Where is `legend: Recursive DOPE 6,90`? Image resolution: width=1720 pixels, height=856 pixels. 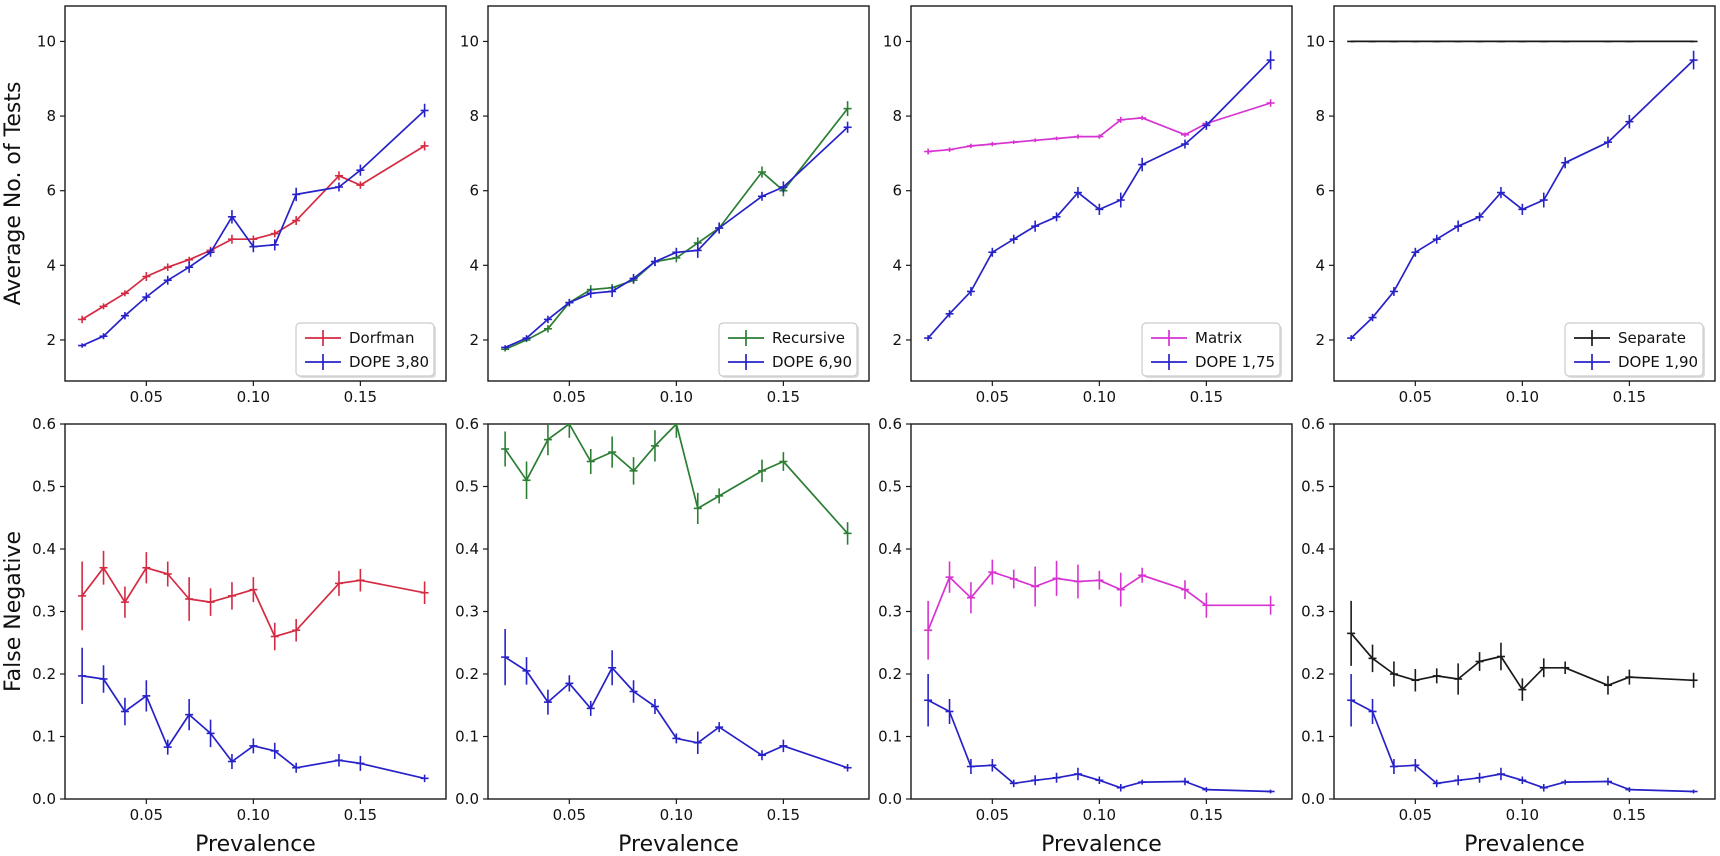 legend: Recursive DOPE 6,90 is located at coordinates (788, 350).